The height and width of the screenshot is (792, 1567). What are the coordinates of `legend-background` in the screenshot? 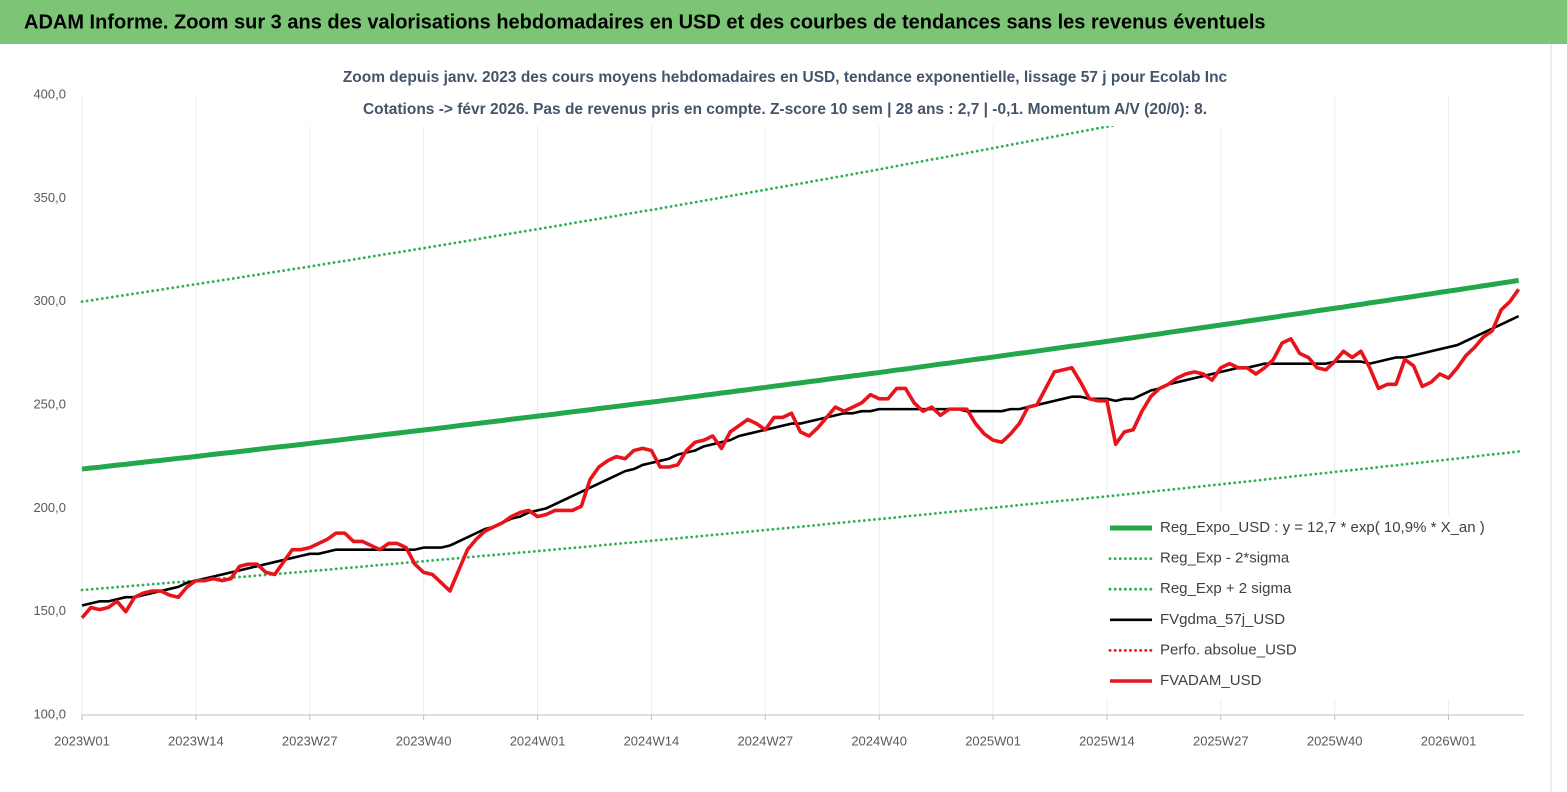 It's located at (1314, 607).